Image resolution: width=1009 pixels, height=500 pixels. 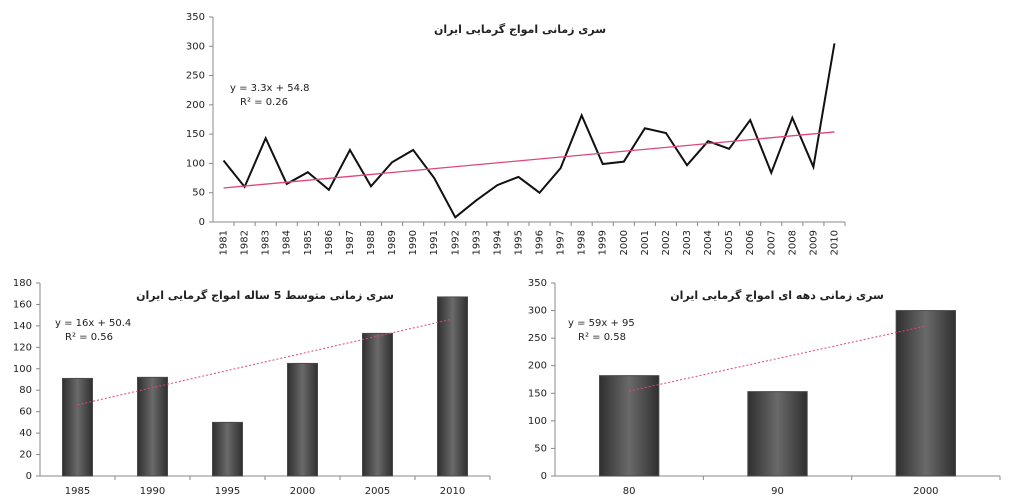 I want to click on chart-title: سری زمانی دهه ای امواج گرمایی ایران, so click(x=777, y=296).